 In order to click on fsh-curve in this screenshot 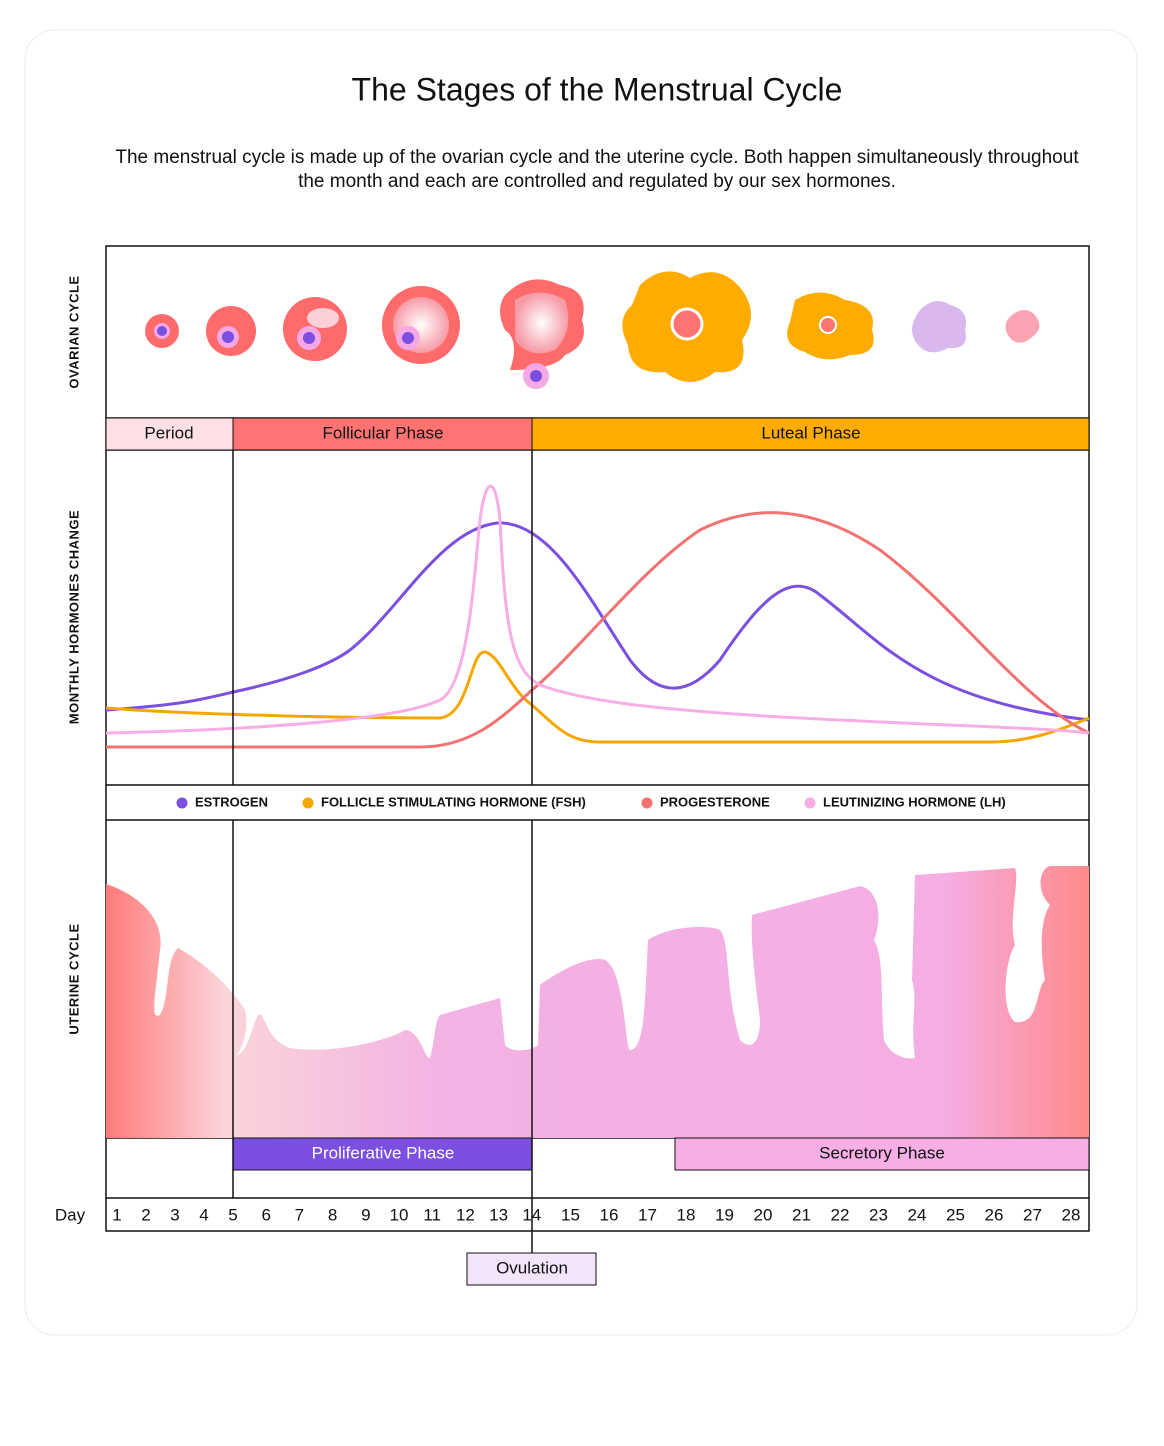, I will do `click(597, 697)`.